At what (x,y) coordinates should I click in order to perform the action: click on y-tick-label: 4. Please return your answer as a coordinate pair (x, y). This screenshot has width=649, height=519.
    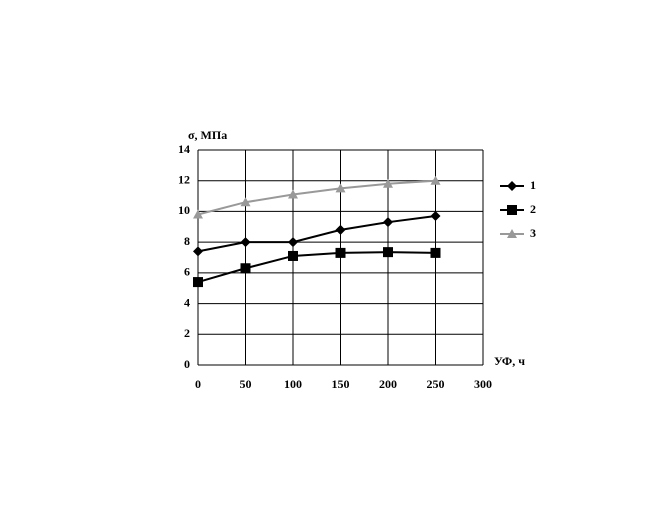
    Looking at the image, I should click on (187, 302).